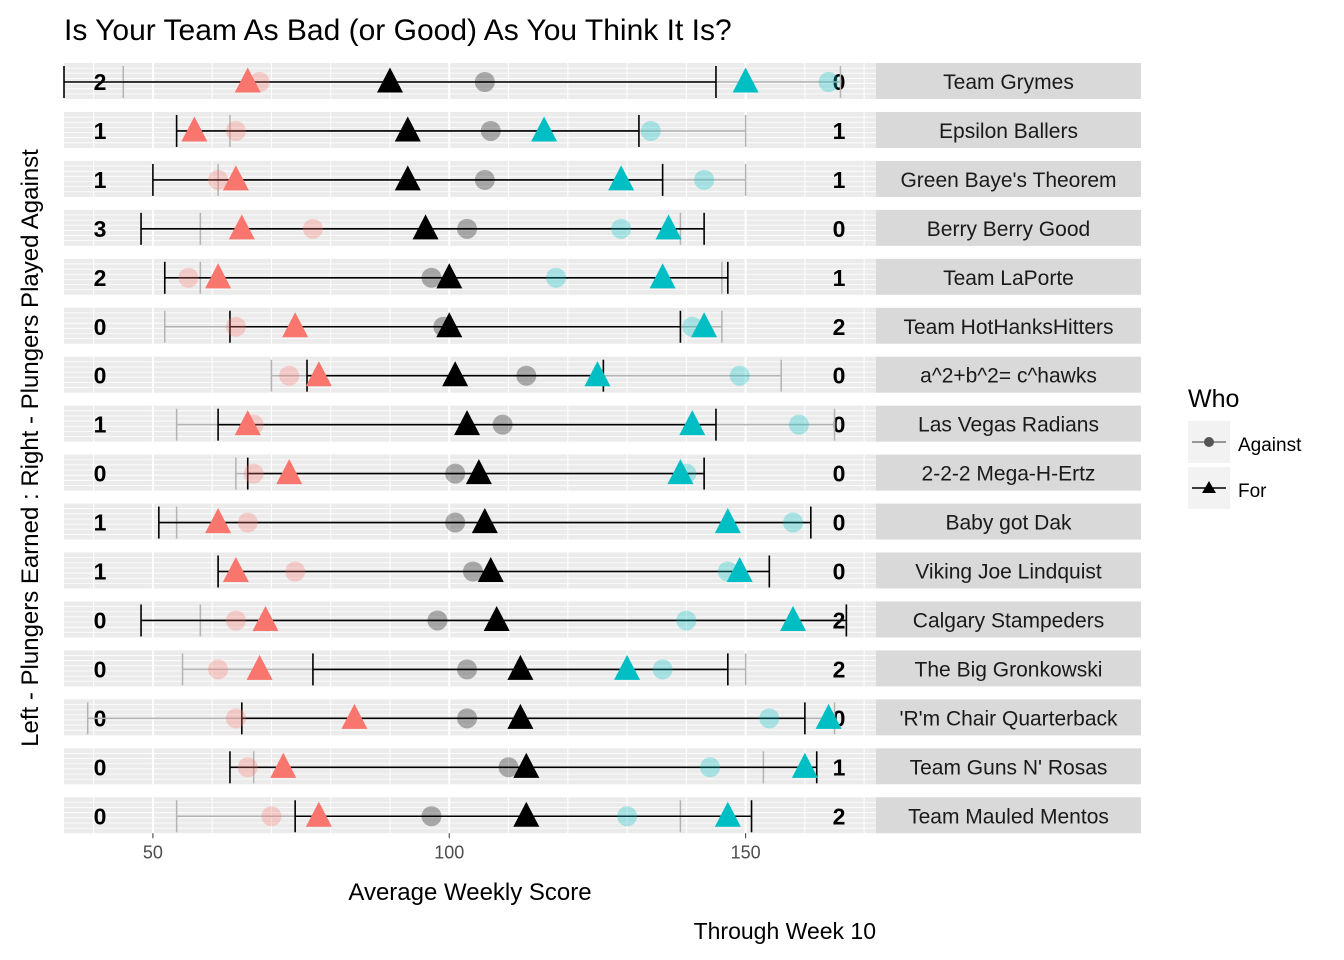 This screenshot has width=1344, height=960. I want to click on legend: Who Against For, so click(1245, 447).